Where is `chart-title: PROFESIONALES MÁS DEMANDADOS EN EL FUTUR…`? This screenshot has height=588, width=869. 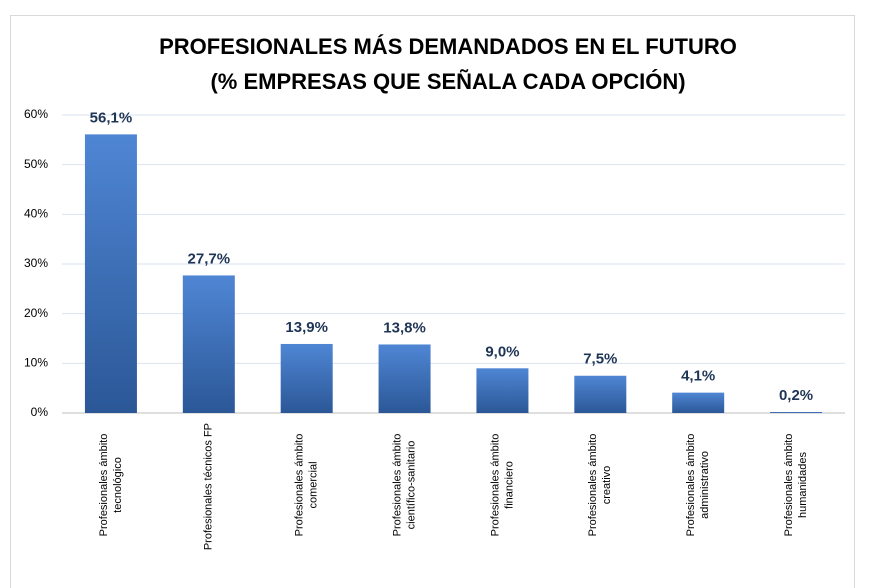
chart-title: PROFESIONALES MÁS DEMANDADOS EN EL FUTUR… is located at coordinates (448, 46).